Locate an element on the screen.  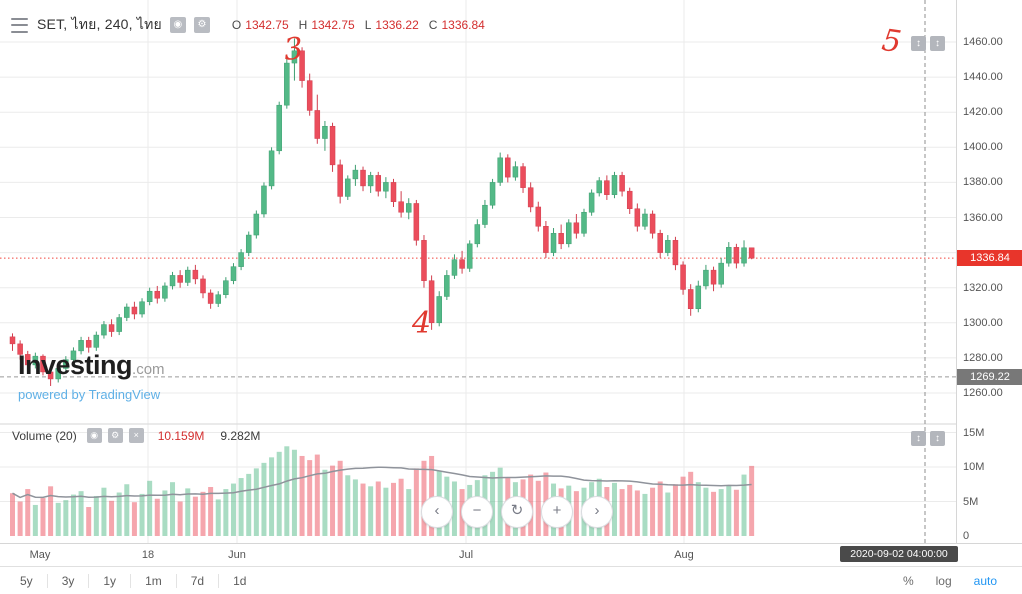
volume-value: 10.159M is located at coordinates (181, 435).